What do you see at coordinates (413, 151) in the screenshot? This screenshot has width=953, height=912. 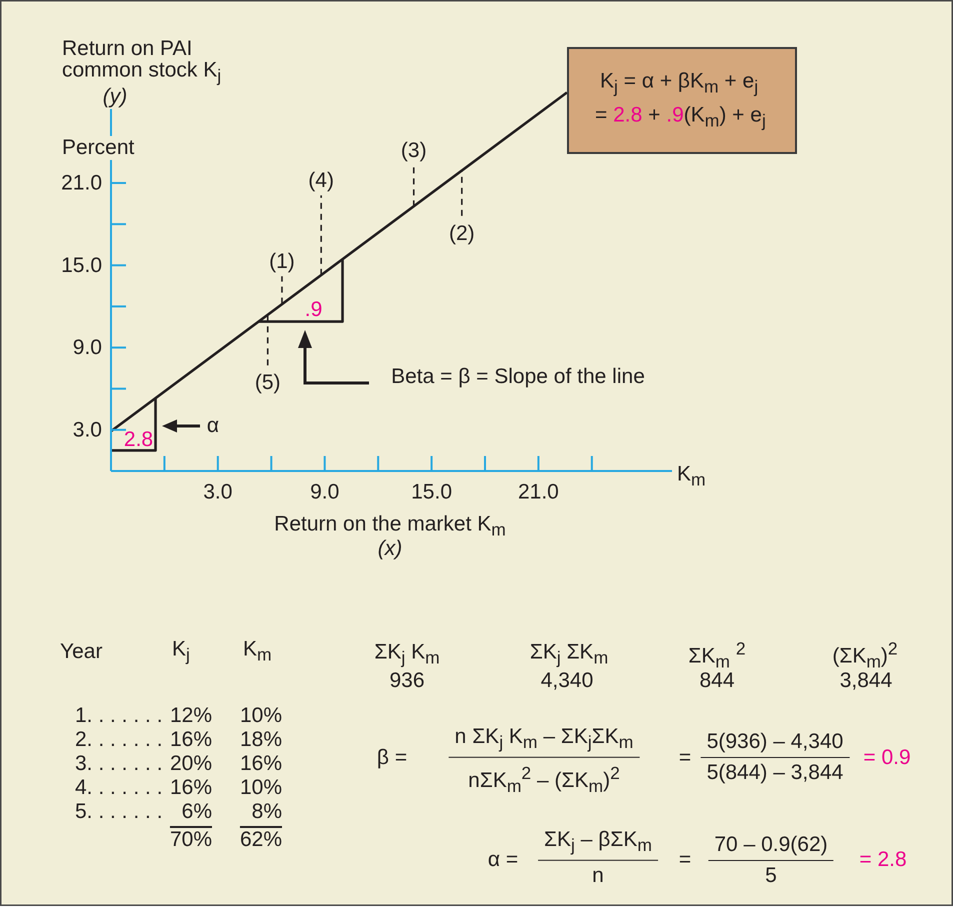 I see `annotation: (3)` at bounding box center [413, 151].